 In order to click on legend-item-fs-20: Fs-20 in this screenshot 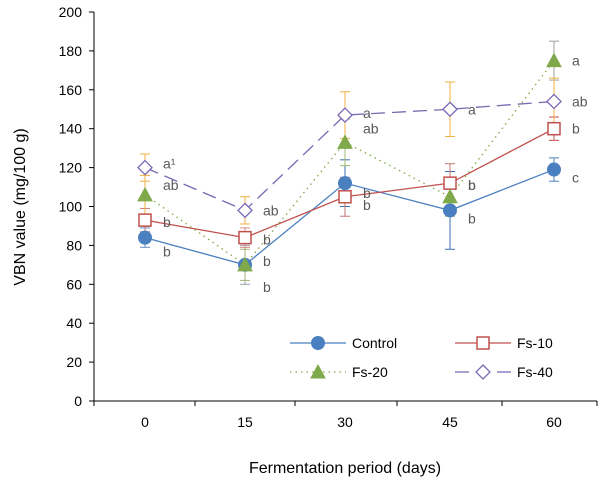, I will do `click(339, 371)`.